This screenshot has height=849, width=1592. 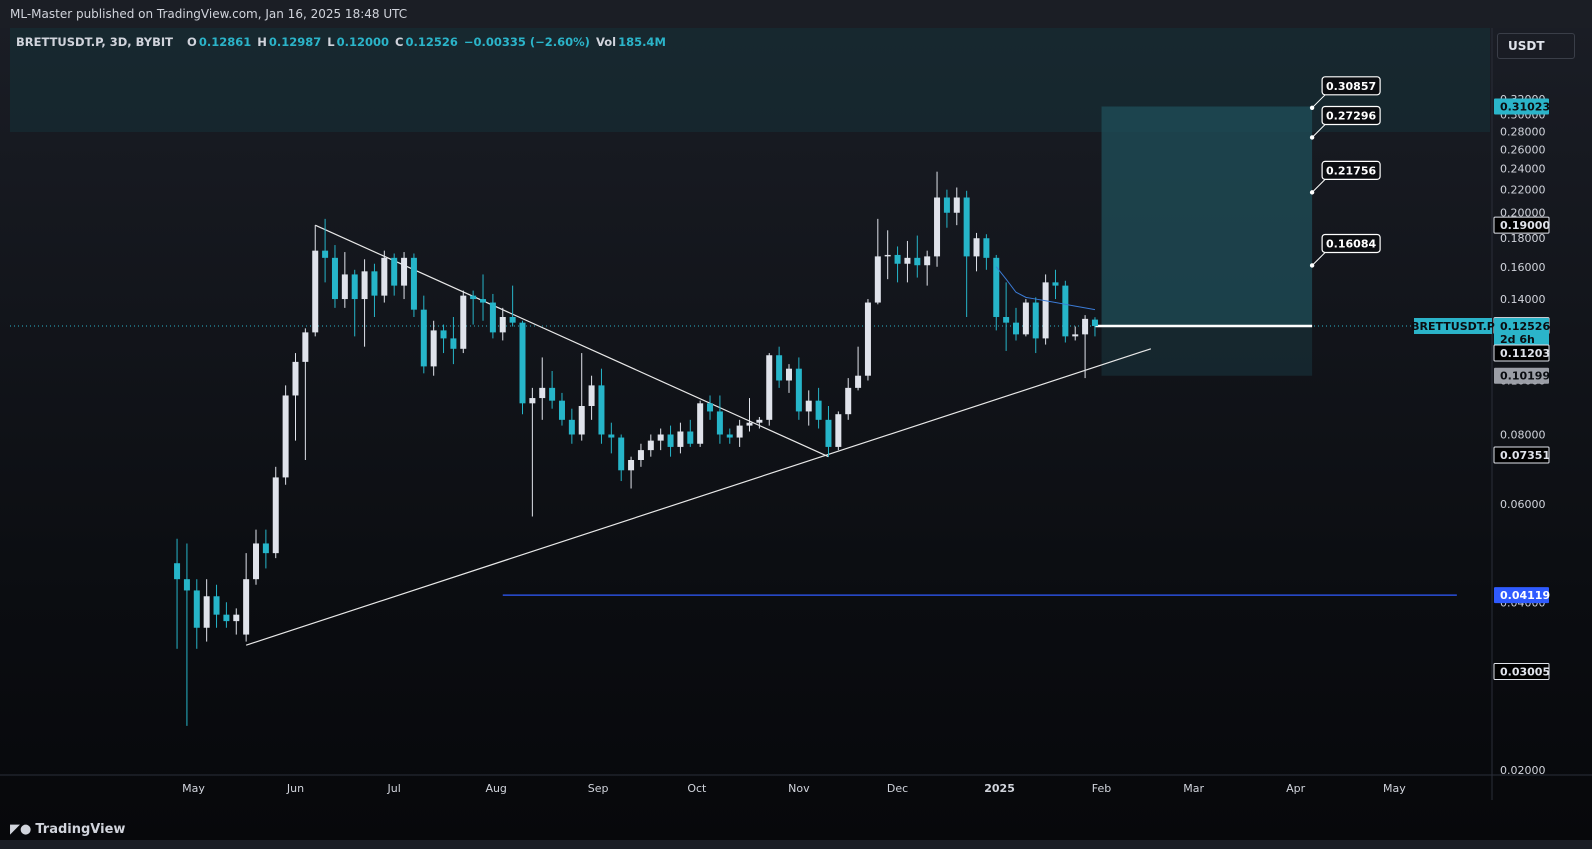 I want to click on time-tick-label: Dec, so click(x=897, y=788).